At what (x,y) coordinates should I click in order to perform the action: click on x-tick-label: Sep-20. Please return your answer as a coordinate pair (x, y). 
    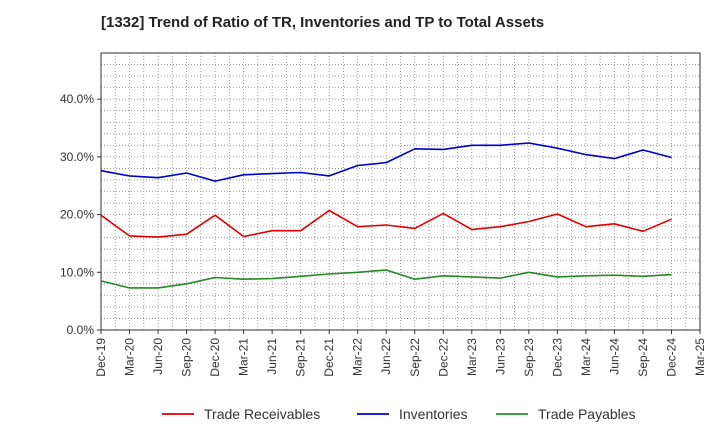
    Looking at the image, I should click on (187, 357).